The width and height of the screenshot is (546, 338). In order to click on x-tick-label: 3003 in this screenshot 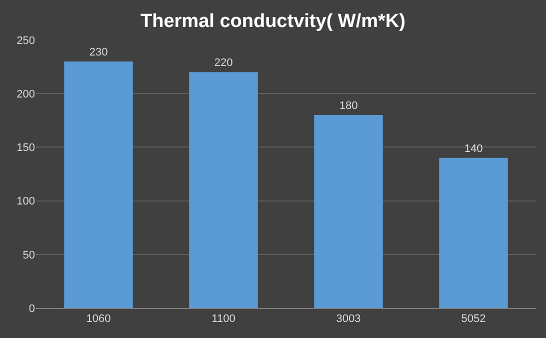, I will do `click(348, 319)`.